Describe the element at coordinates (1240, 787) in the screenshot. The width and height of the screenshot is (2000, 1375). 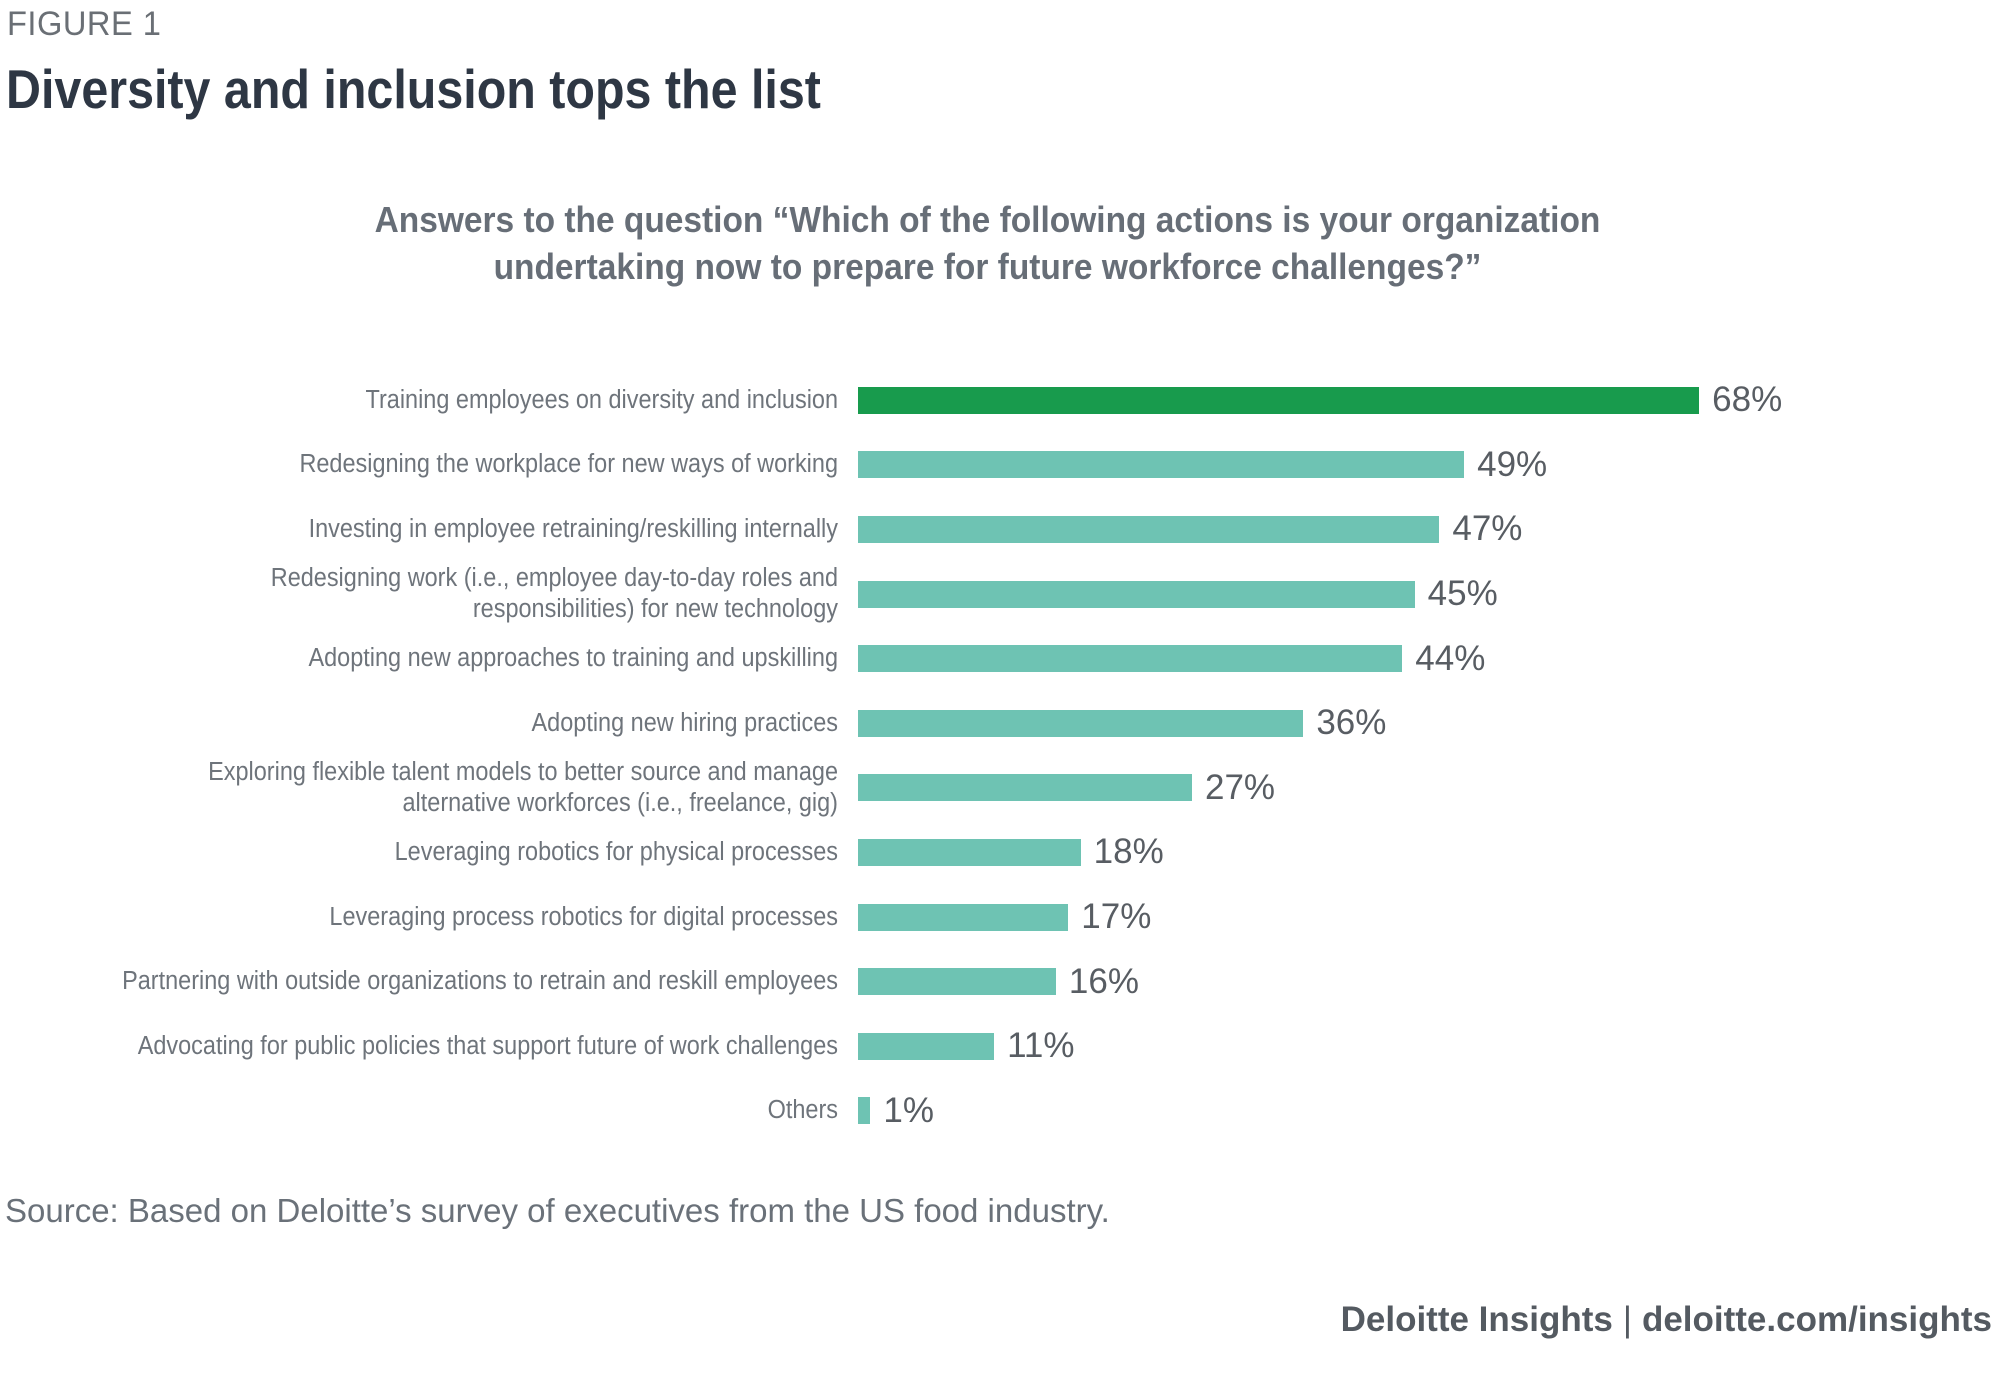
I see `value-label: 27%` at that location.